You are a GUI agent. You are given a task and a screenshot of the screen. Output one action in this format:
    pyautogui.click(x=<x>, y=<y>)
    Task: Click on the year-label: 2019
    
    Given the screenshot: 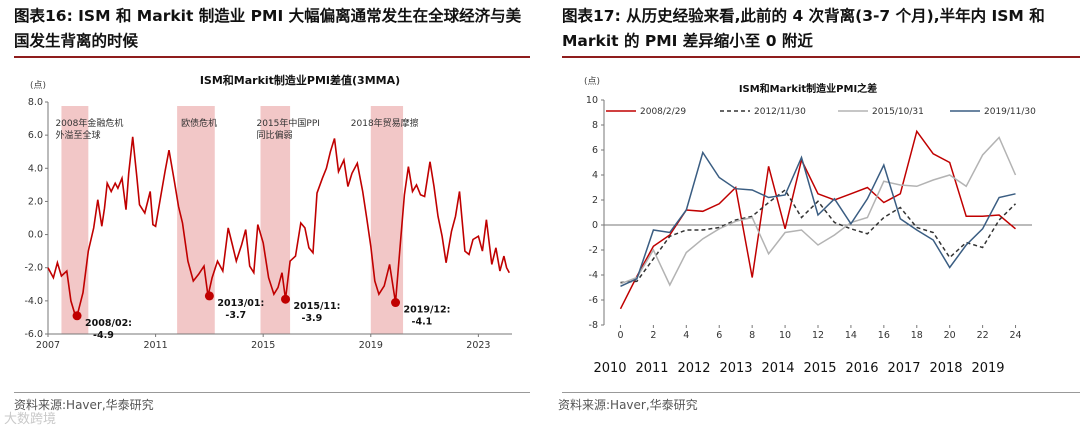 What is the action you would take?
    pyautogui.click(x=987, y=368)
    